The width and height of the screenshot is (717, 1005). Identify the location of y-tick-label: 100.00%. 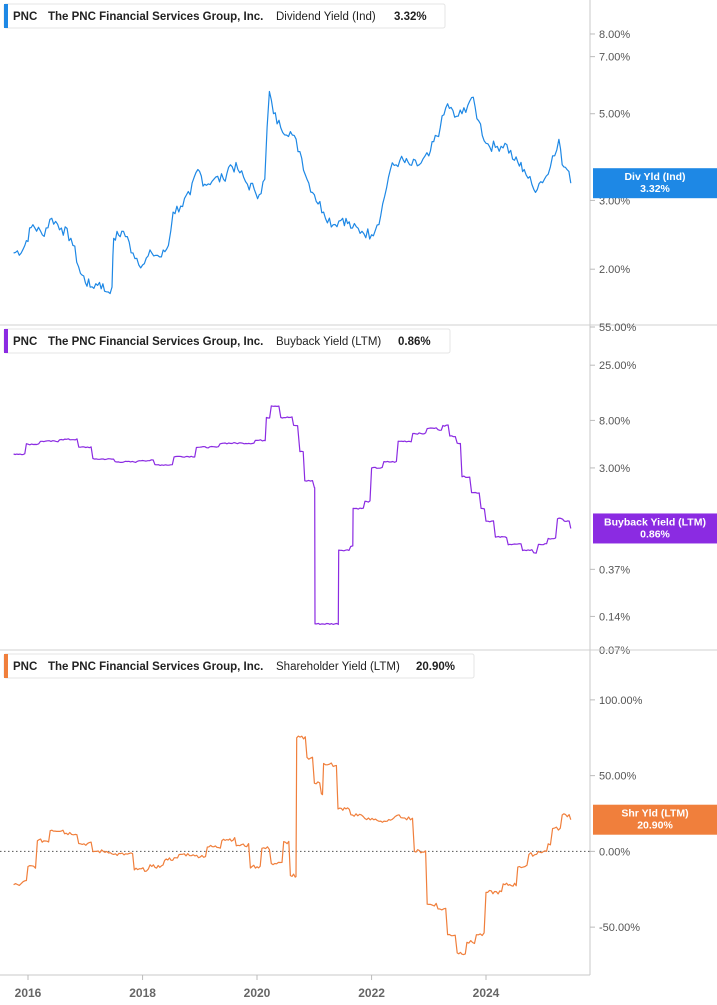
(621, 701).